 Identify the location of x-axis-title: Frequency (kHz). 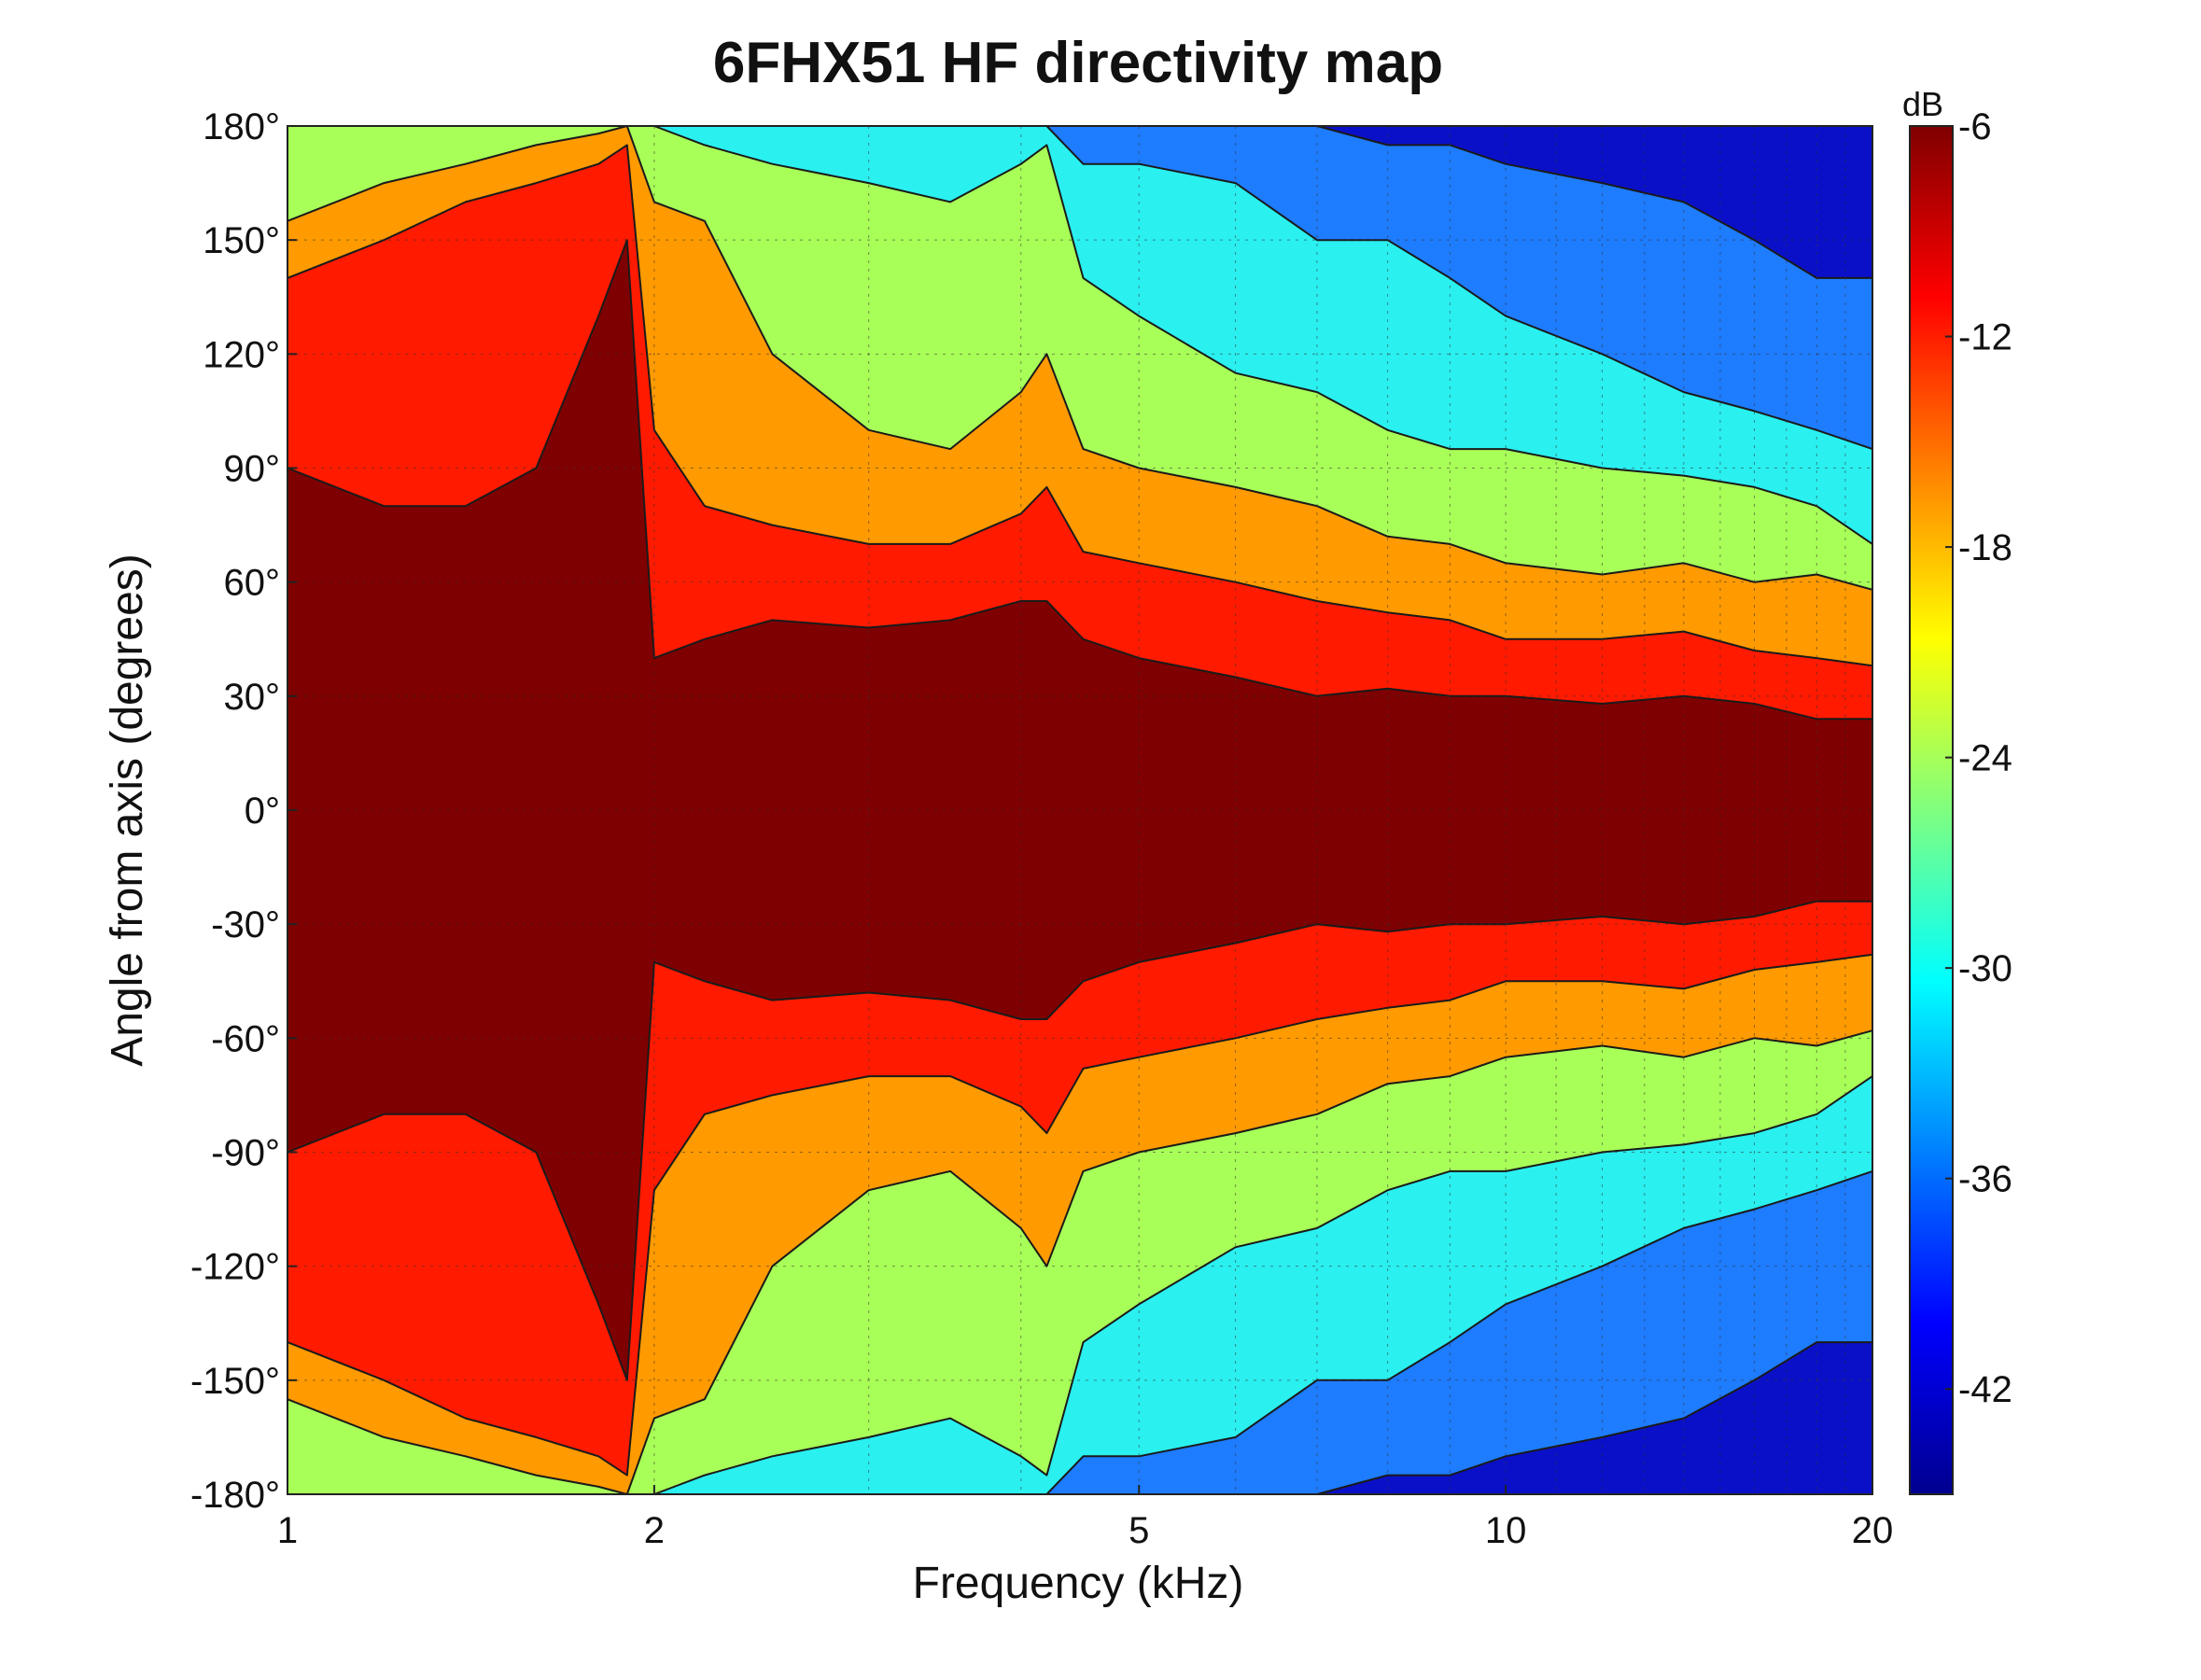
(1079, 1583).